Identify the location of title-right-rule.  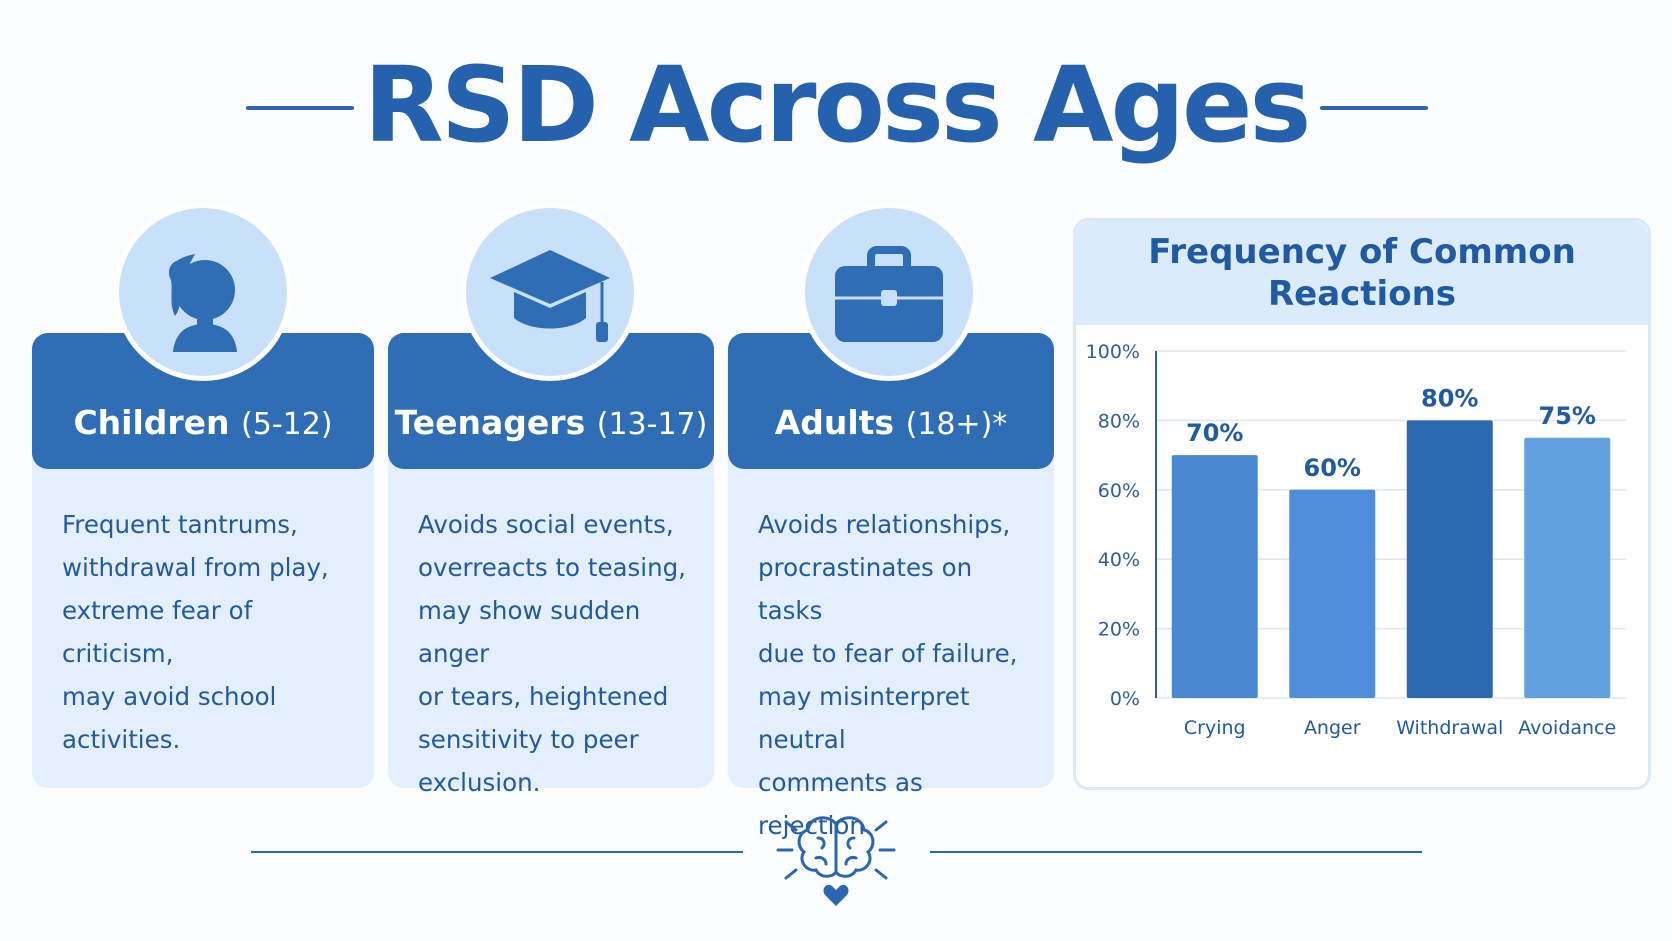
(1374, 108).